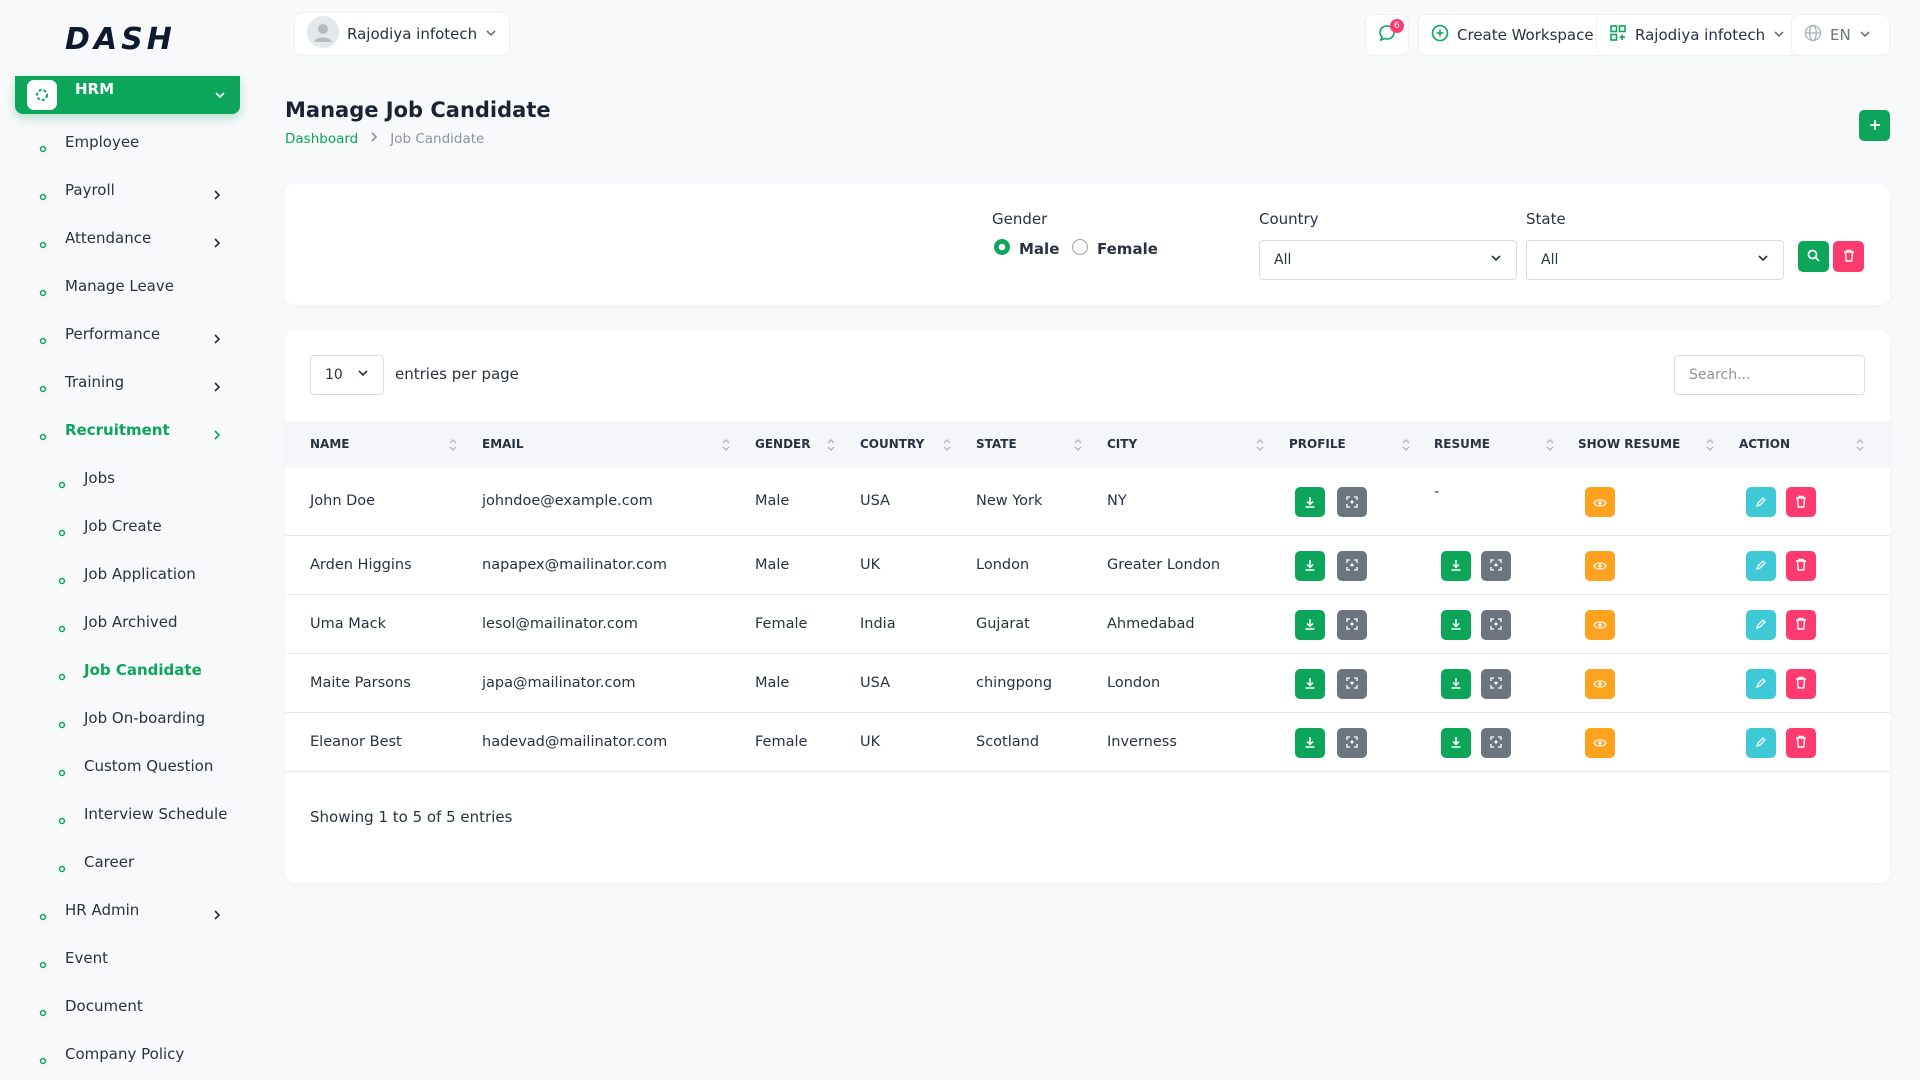 Image resolution: width=1920 pixels, height=1080 pixels. What do you see at coordinates (1629, 444) in the screenshot?
I see `column-header: SHOW RESUME` at bounding box center [1629, 444].